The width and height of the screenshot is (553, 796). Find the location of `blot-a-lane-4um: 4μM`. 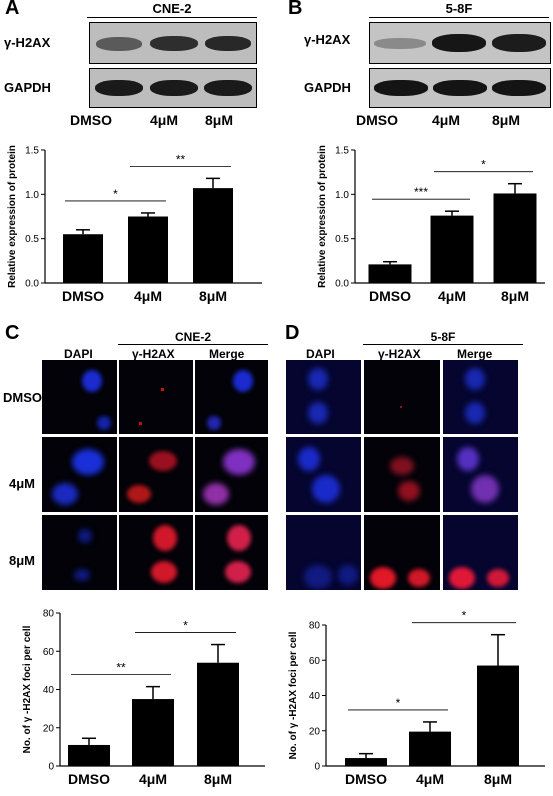

blot-a-lane-4um: 4μM is located at coordinates (164, 120).